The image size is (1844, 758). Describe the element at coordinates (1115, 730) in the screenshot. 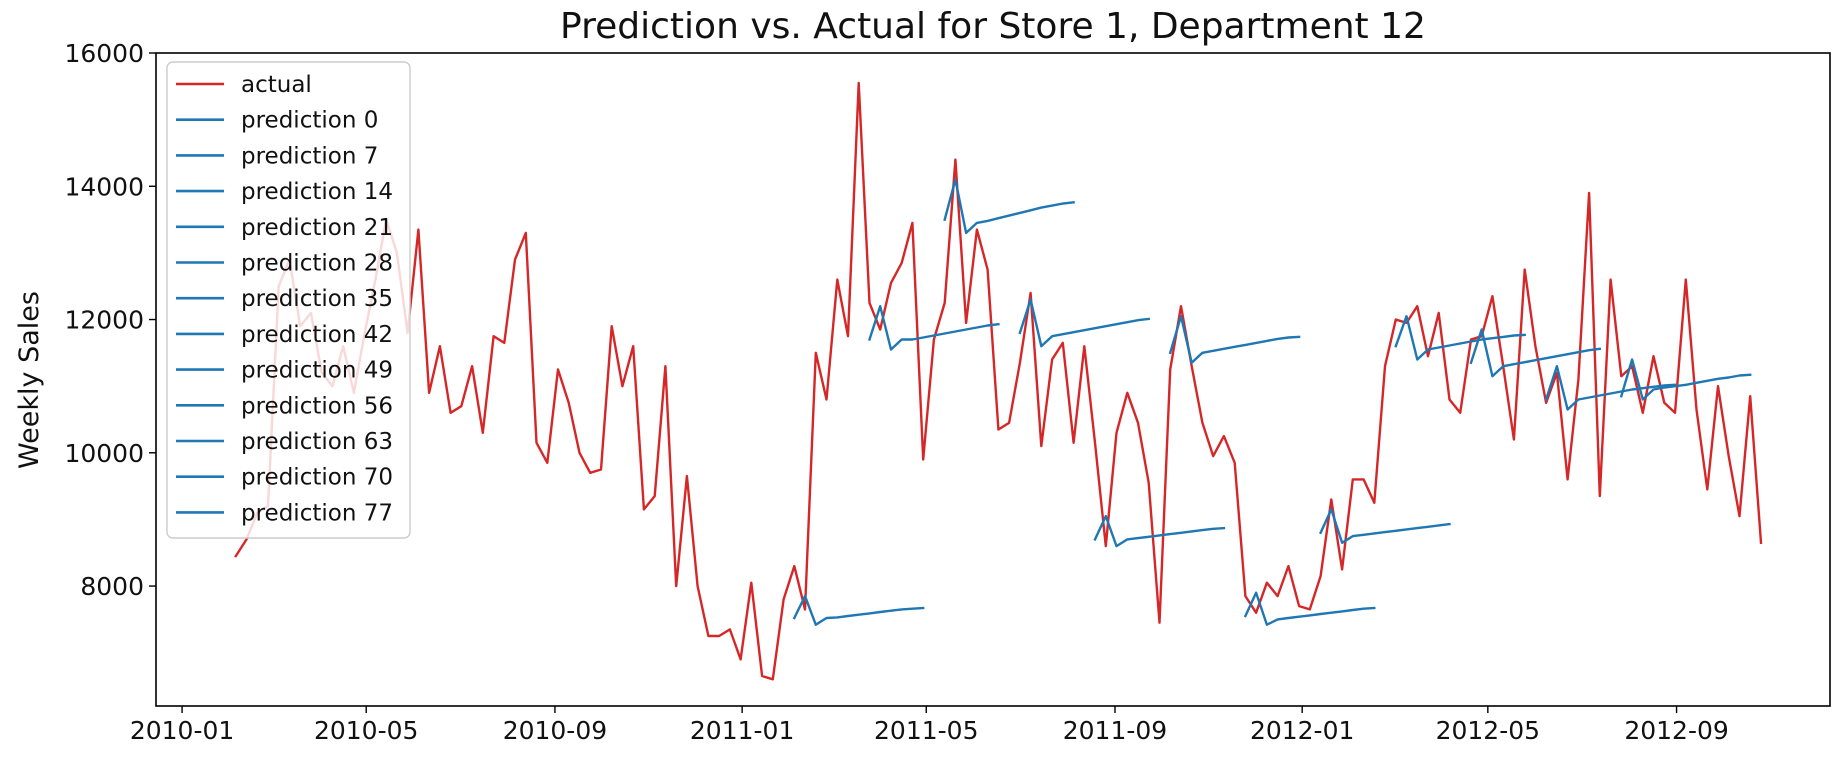

I see `x-tick-label: 2011-09` at that location.